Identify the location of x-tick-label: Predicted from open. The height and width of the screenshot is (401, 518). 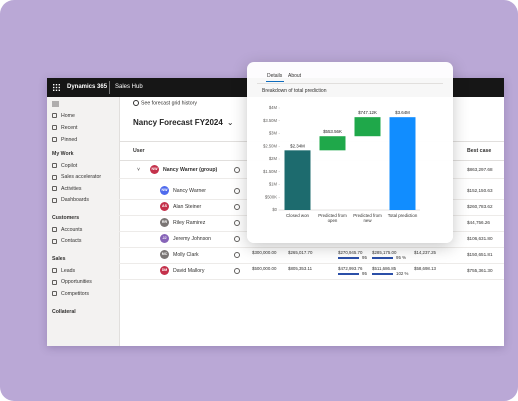
(332, 218).